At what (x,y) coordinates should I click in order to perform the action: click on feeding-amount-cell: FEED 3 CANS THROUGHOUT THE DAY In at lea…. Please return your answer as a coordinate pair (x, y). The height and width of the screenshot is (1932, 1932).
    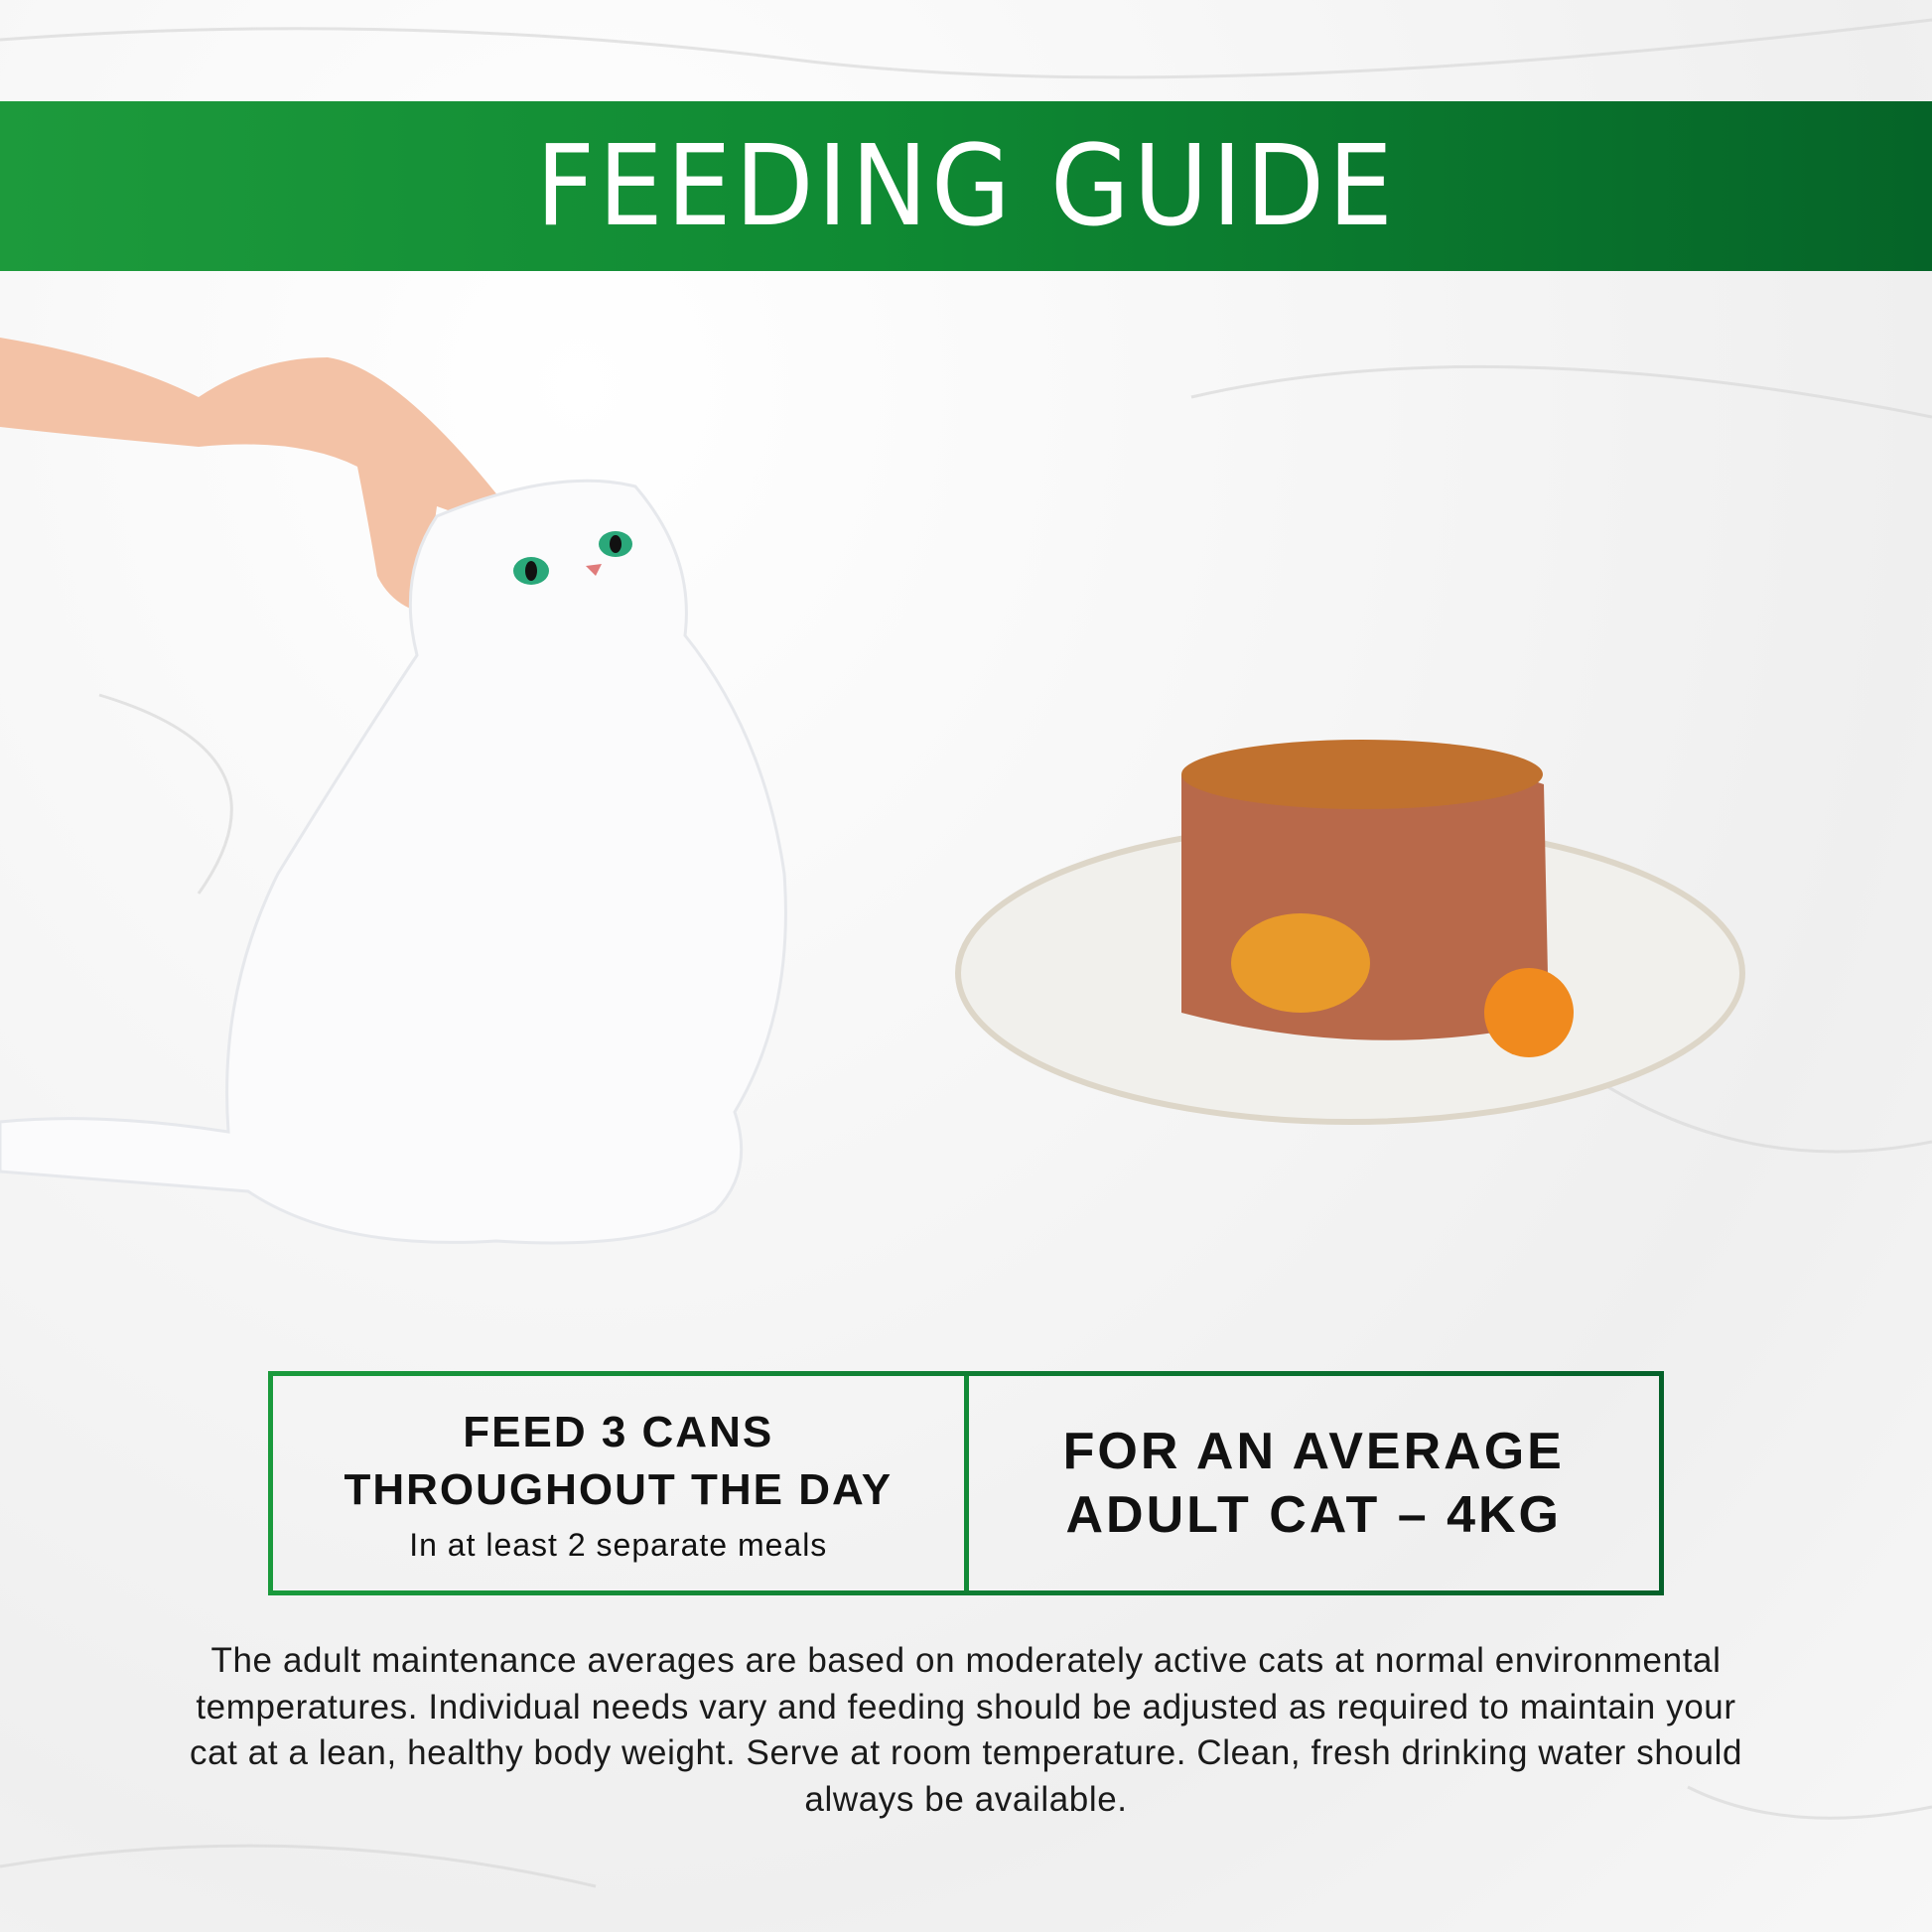
    Looking at the image, I should click on (621, 1483).